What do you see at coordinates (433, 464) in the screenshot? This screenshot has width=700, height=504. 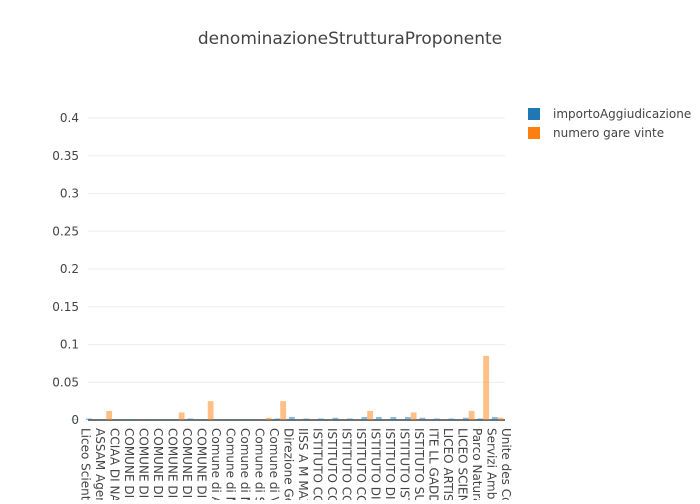 I see `x-tick-label: ITE LL GADD` at bounding box center [433, 464].